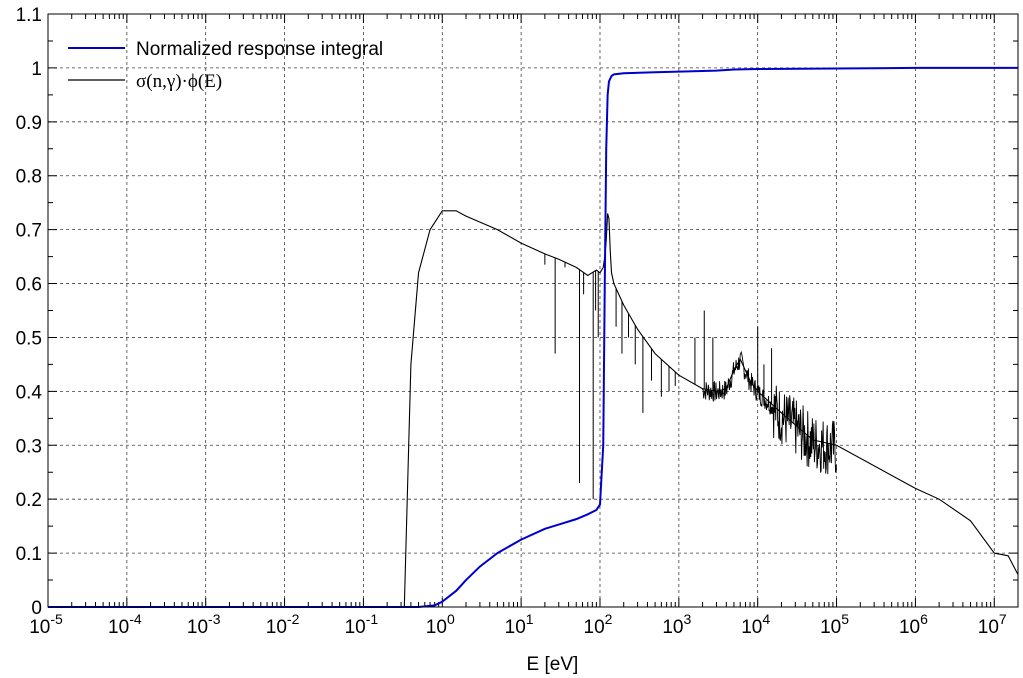  Describe the element at coordinates (225, 65) in the screenshot. I see `legend: Normalized response integral σ(n,γ)·ϕ(E)` at that location.